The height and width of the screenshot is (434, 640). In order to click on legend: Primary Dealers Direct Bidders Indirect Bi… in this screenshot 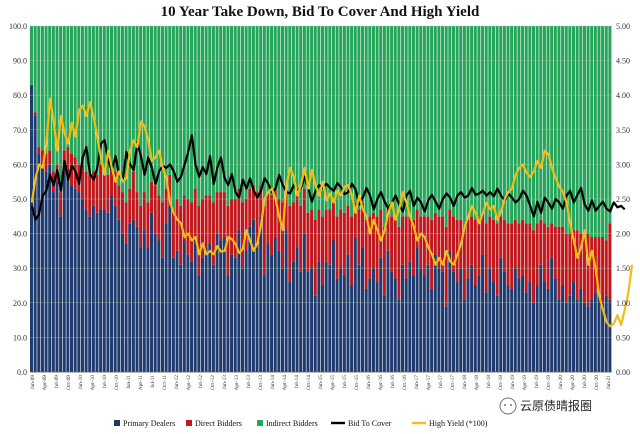, I will do `click(301, 423)`.